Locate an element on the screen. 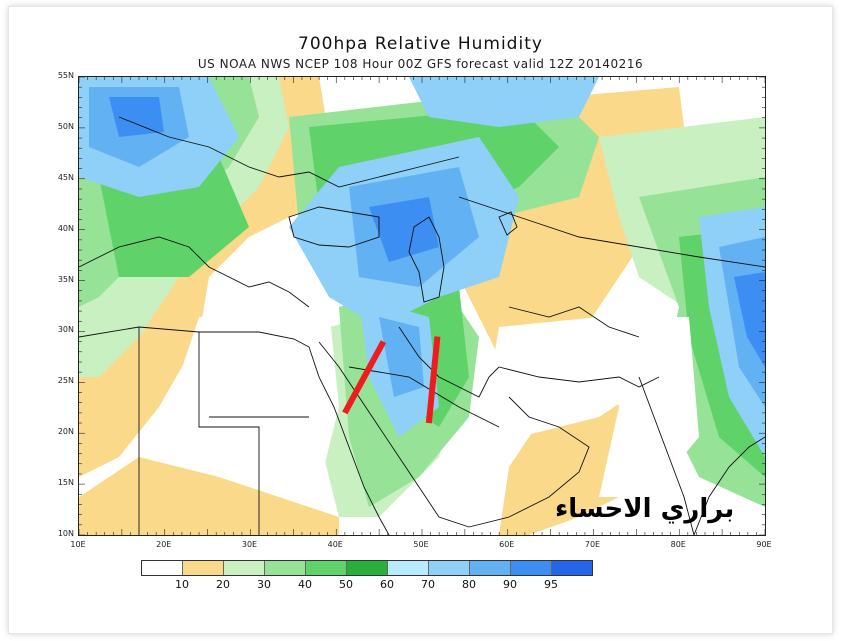 The image size is (841, 641). legend-label: 10 is located at coordinates (182, 584).